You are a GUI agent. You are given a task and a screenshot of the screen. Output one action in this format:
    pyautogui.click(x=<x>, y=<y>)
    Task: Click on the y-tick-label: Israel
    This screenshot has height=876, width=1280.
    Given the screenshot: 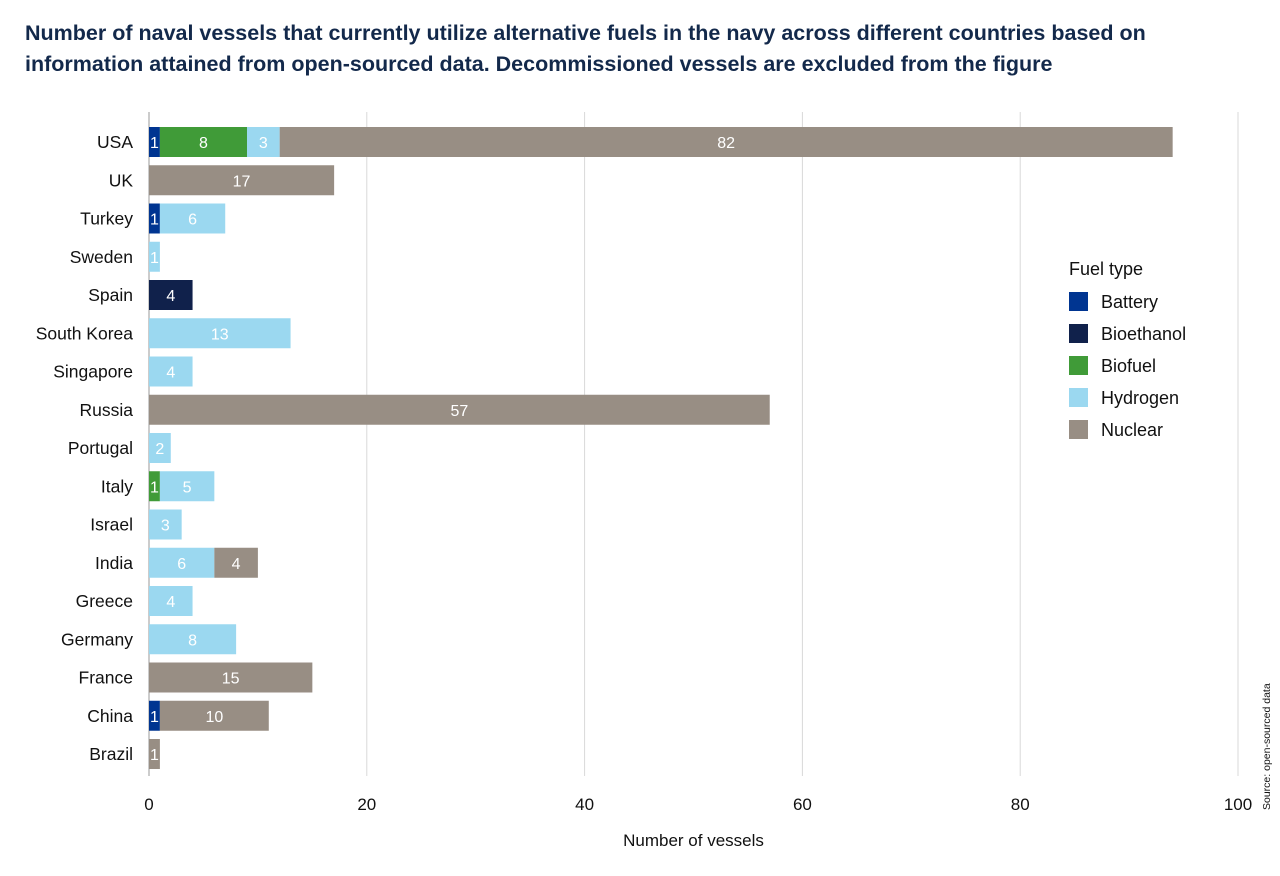 What is the action you would take?
    pyautogui.click(x=111, y=525)
    